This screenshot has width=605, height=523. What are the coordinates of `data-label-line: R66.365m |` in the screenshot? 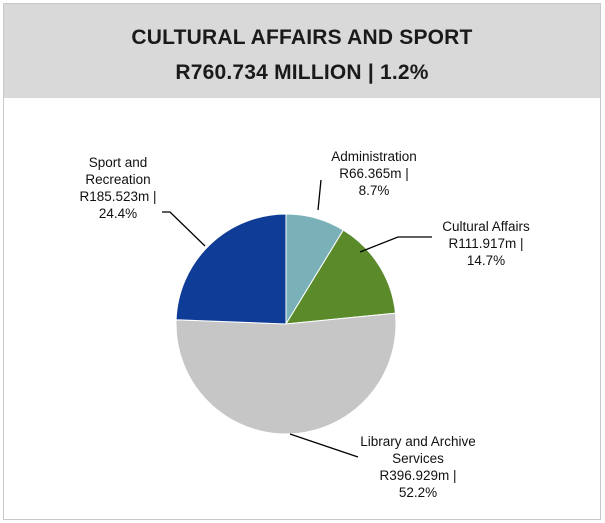 It's located at (374, 173).